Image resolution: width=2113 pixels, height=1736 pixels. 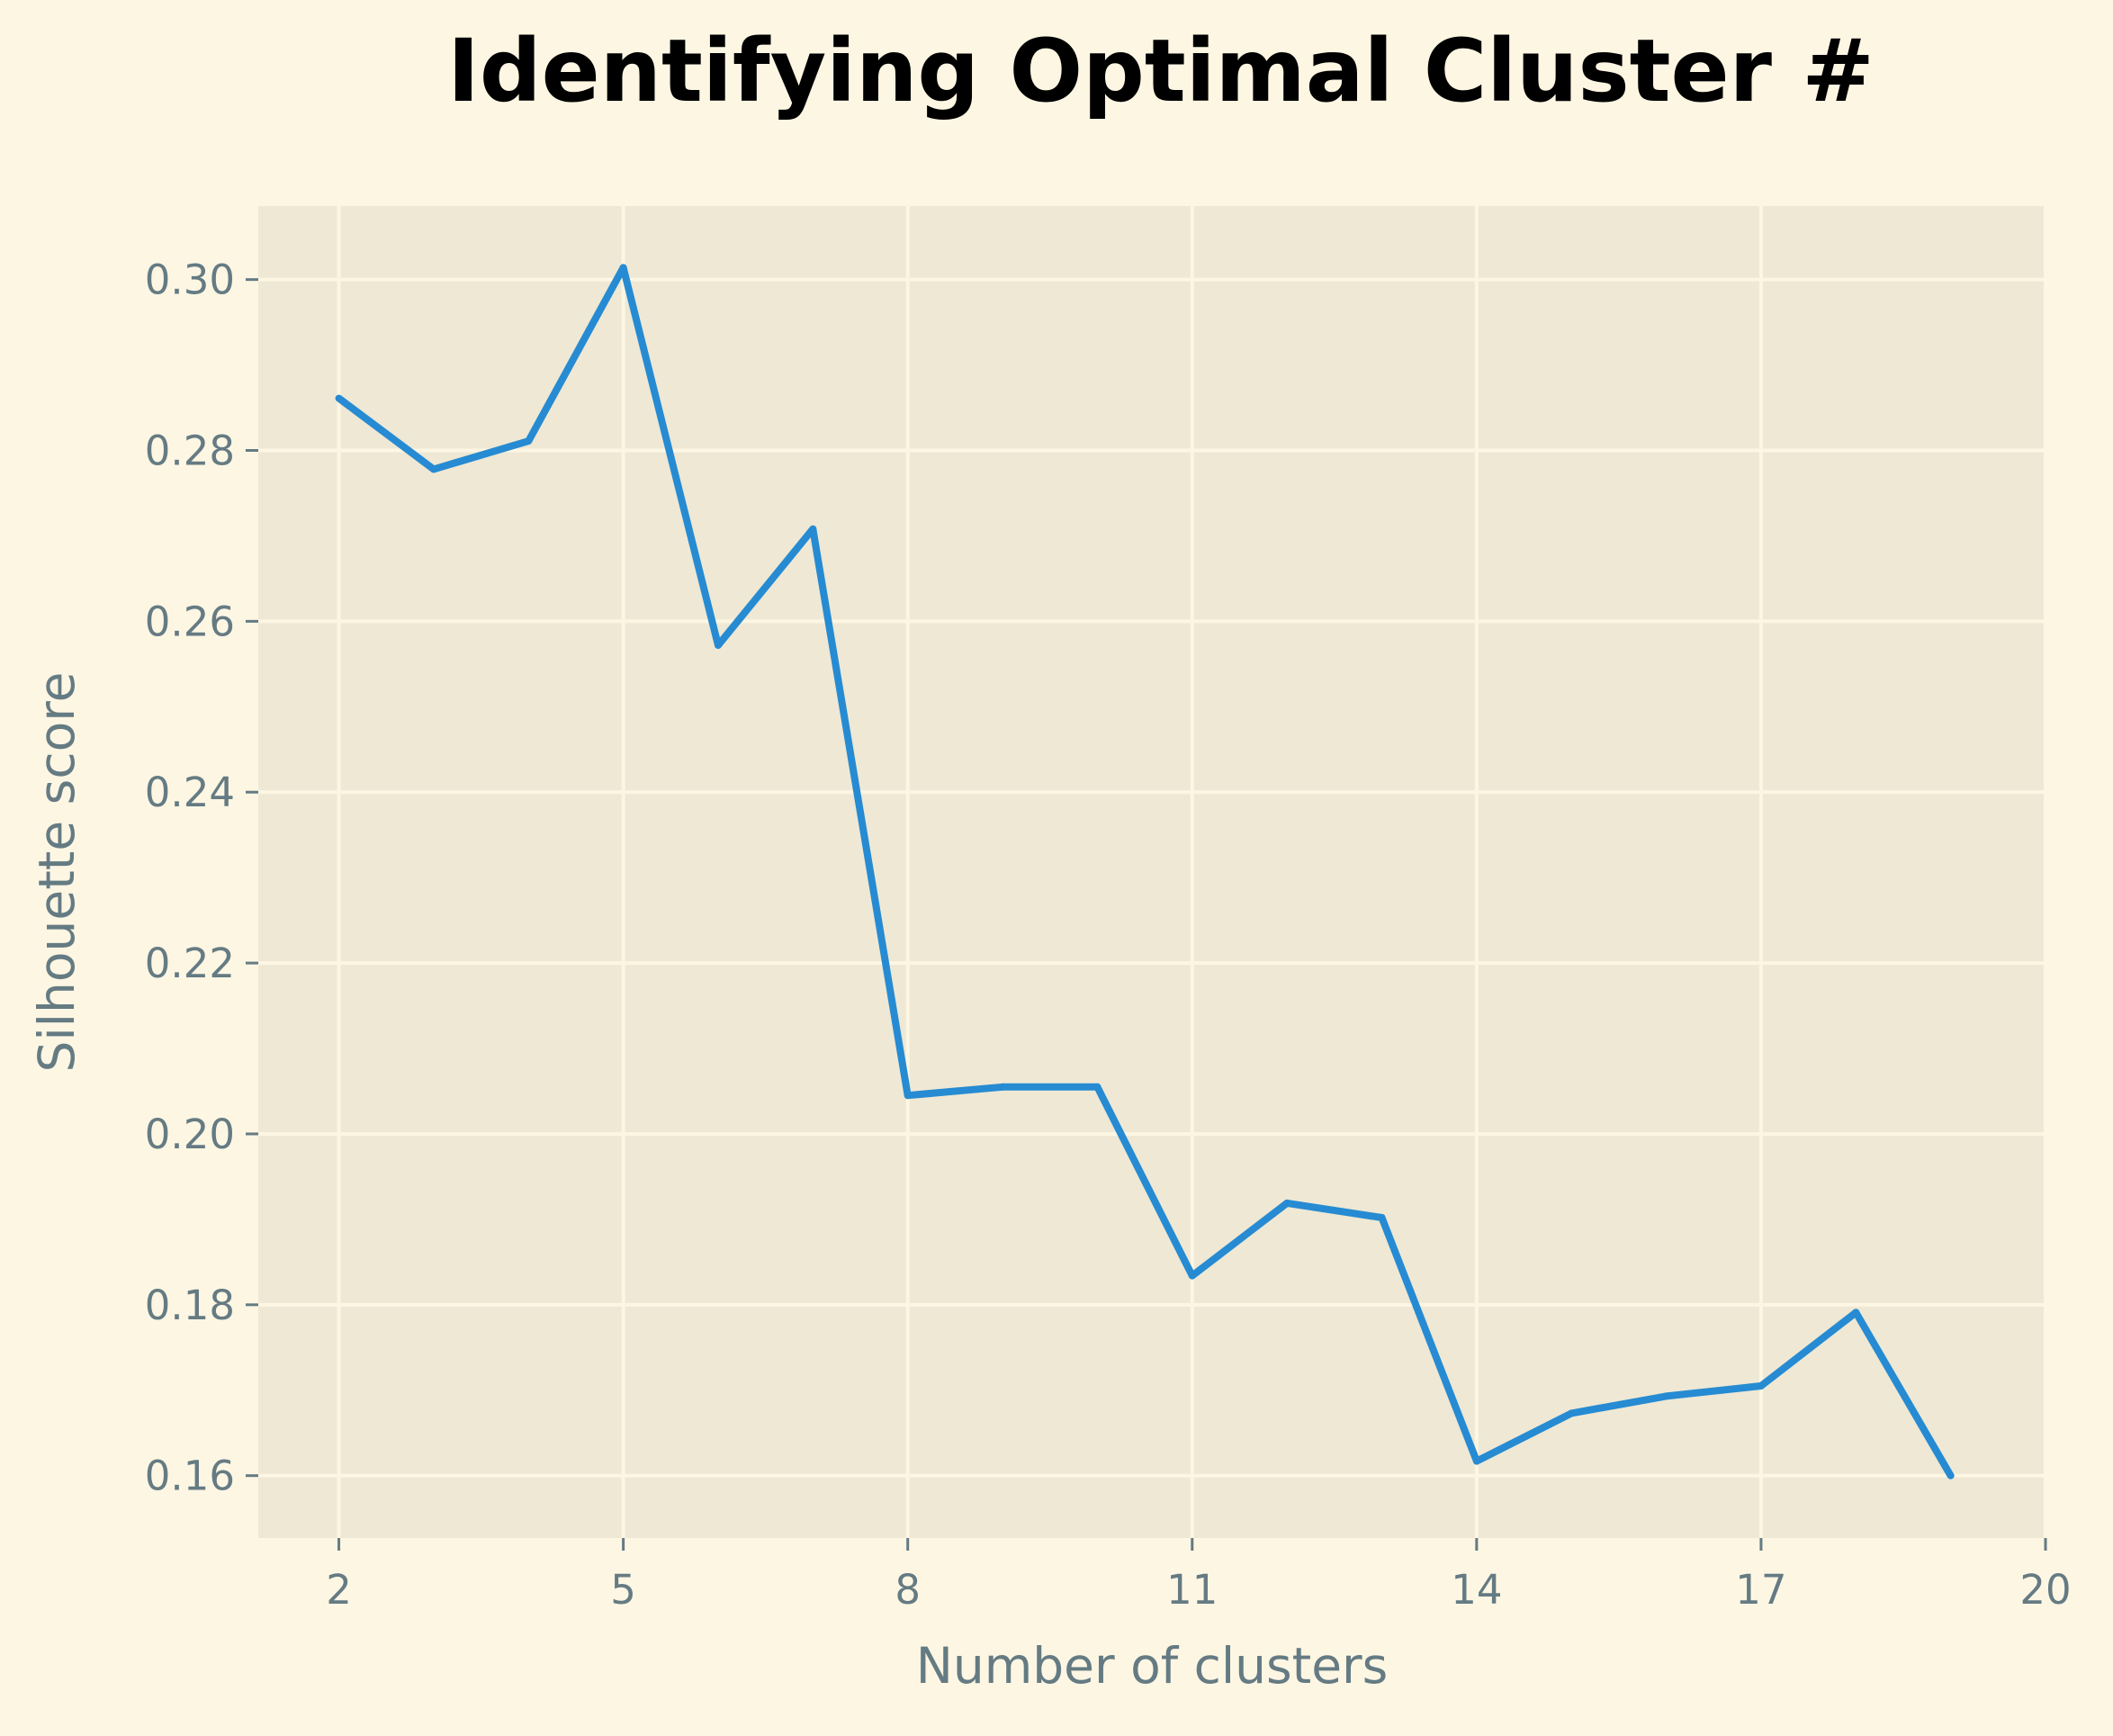 What do you see at coordinates (1760, 1590) in the screenshot?
I see `x-tick-label: 17` at bounding box center [1760, 1590].